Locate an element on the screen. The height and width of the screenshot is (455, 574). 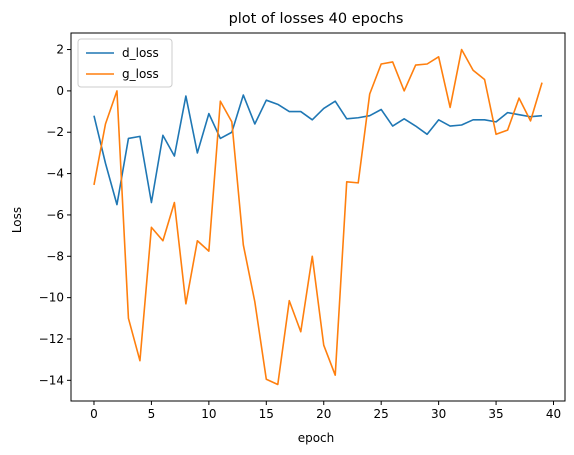
y-tick-label: 0 is located at coordinates (60, 91).